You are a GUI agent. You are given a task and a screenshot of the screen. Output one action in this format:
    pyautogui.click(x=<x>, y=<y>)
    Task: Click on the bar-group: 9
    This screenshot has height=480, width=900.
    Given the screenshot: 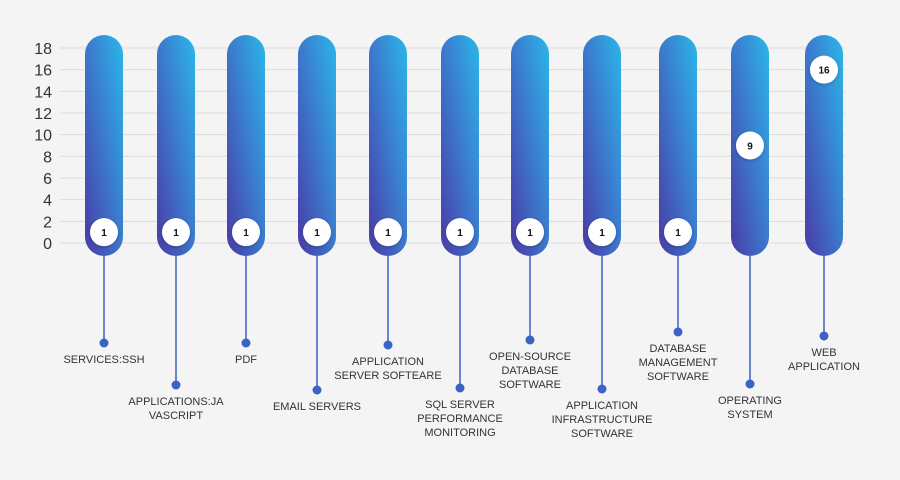 What is the action you would take?
    pyautogui.click(x=750, y=212)
    